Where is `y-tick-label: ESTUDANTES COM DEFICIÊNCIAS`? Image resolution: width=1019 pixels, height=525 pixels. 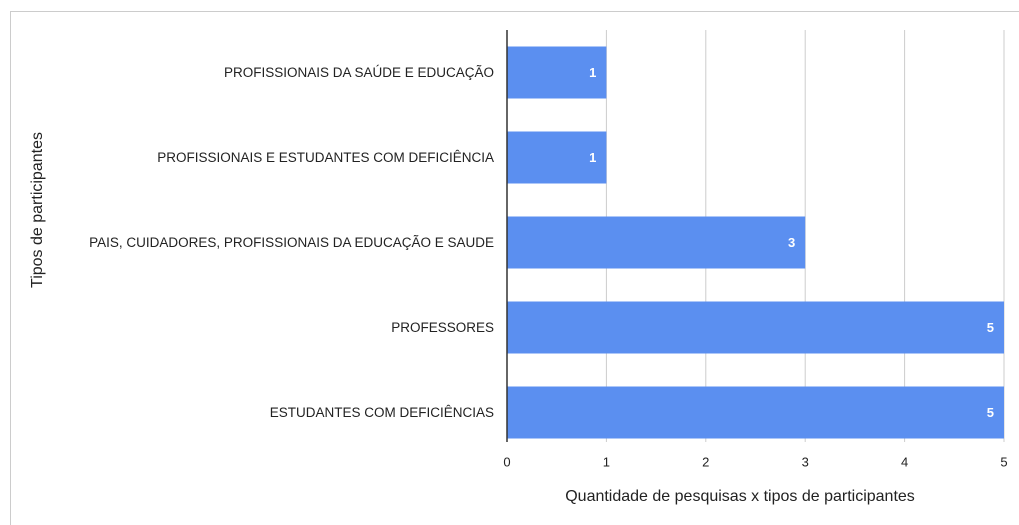
y-tick-label: ESTUDANTES COM DEFICIÊNCIAS is located at coordinates (381, 412).